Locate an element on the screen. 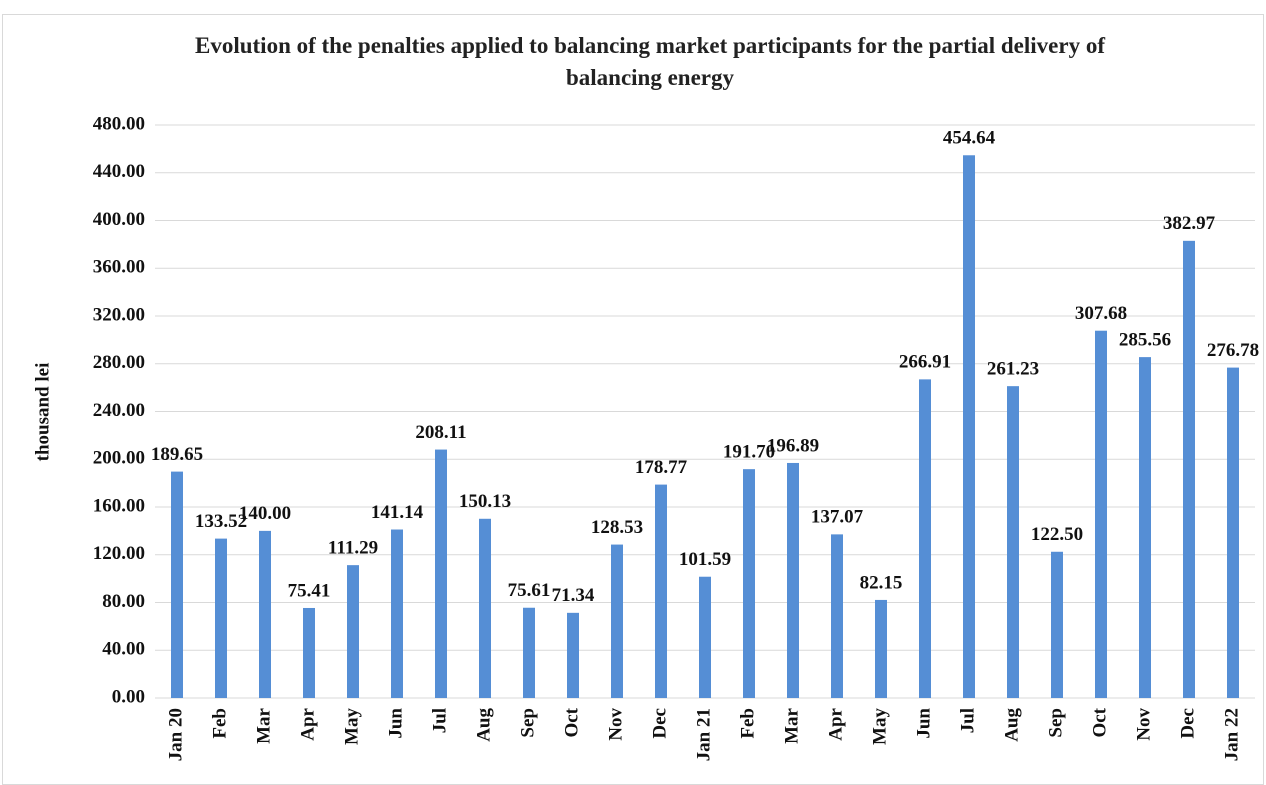 The image size is (1266, 785). value-label: 150.13 is located at coordinates (485, 501).